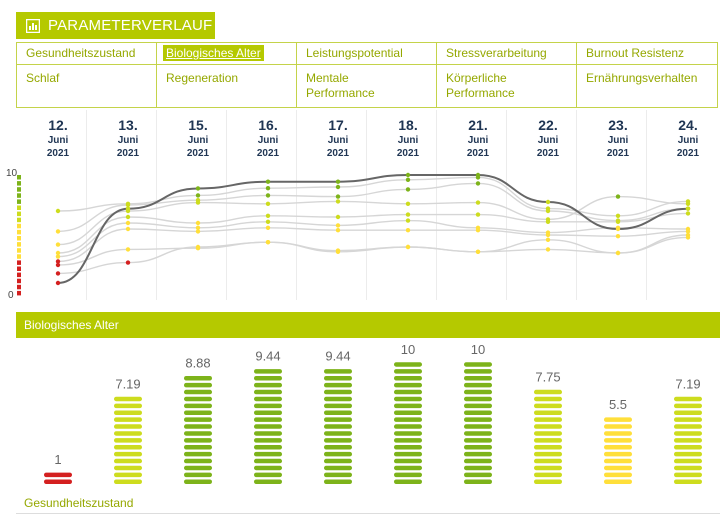 The image size is (728, 516). Describe the element at coordinates (496, 53) in the screenshot. I see `tab-stressverarbeitung: Stressverarbeitung` at that location.